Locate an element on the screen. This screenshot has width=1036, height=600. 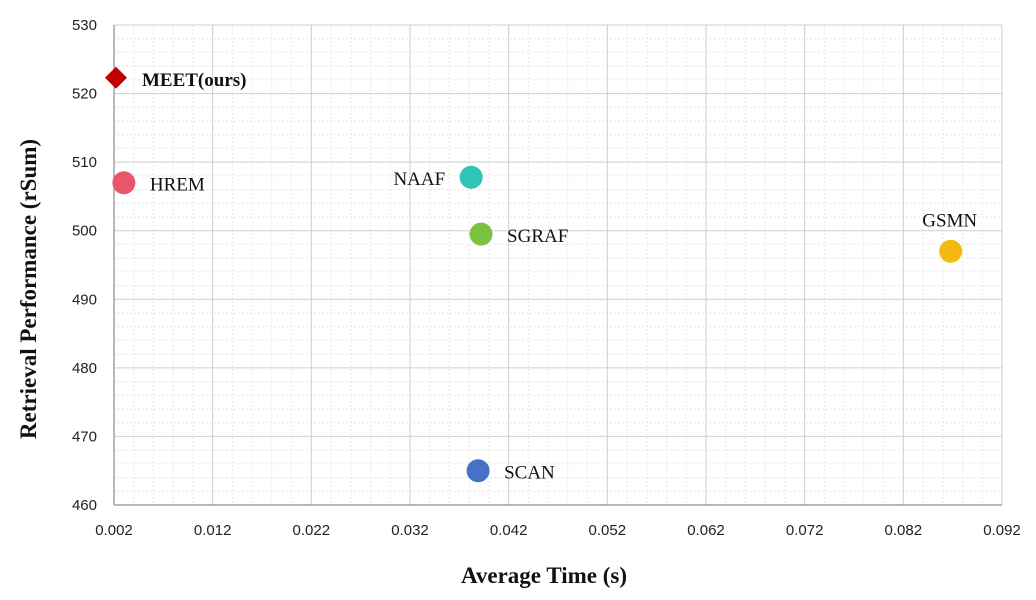
y-tick-label: 510 is located at coordinates (84, 162).